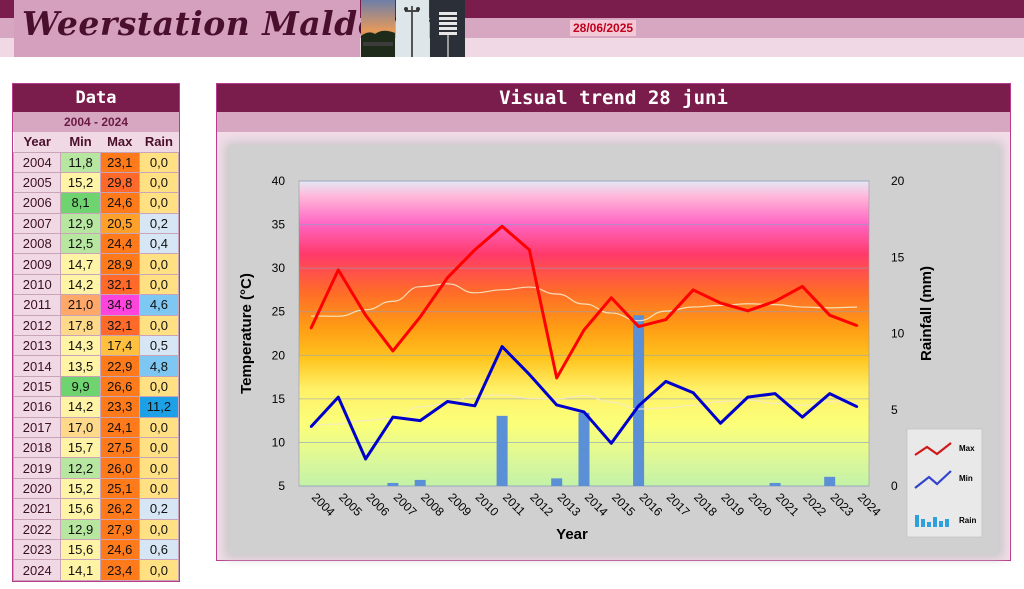  What do you see at coordinates (572, 534) in the screenshot?
I see `x-axis-label: Year` at bounding box center [572, 534].